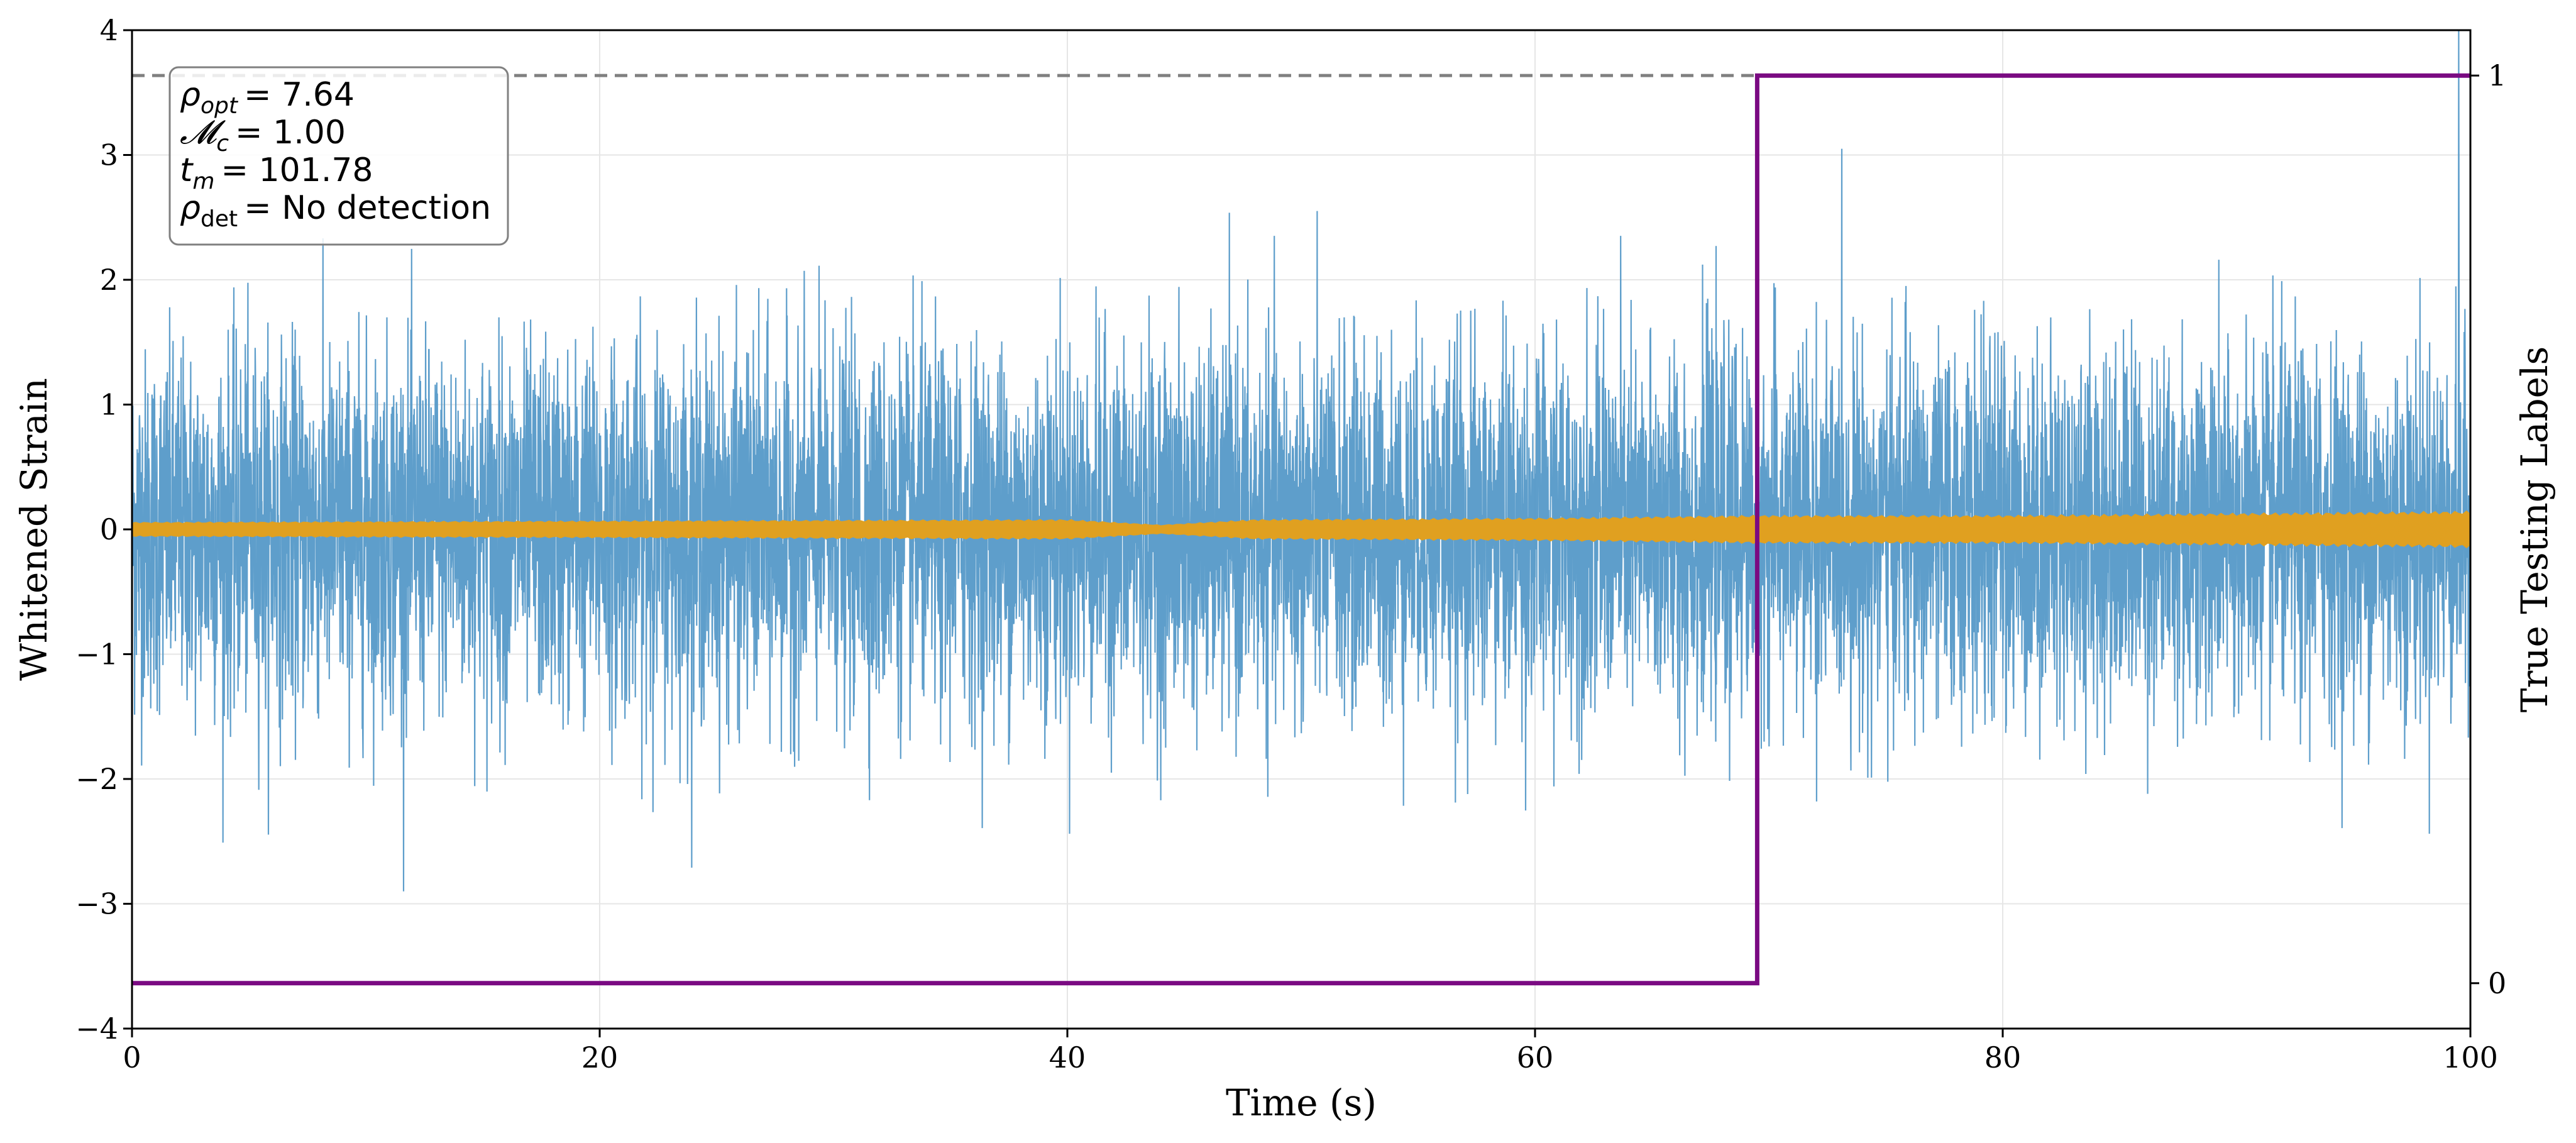  Describe the element at coordinates (2497, 75) in the screenshot. I see `y2-tick-label: 1` at that location.